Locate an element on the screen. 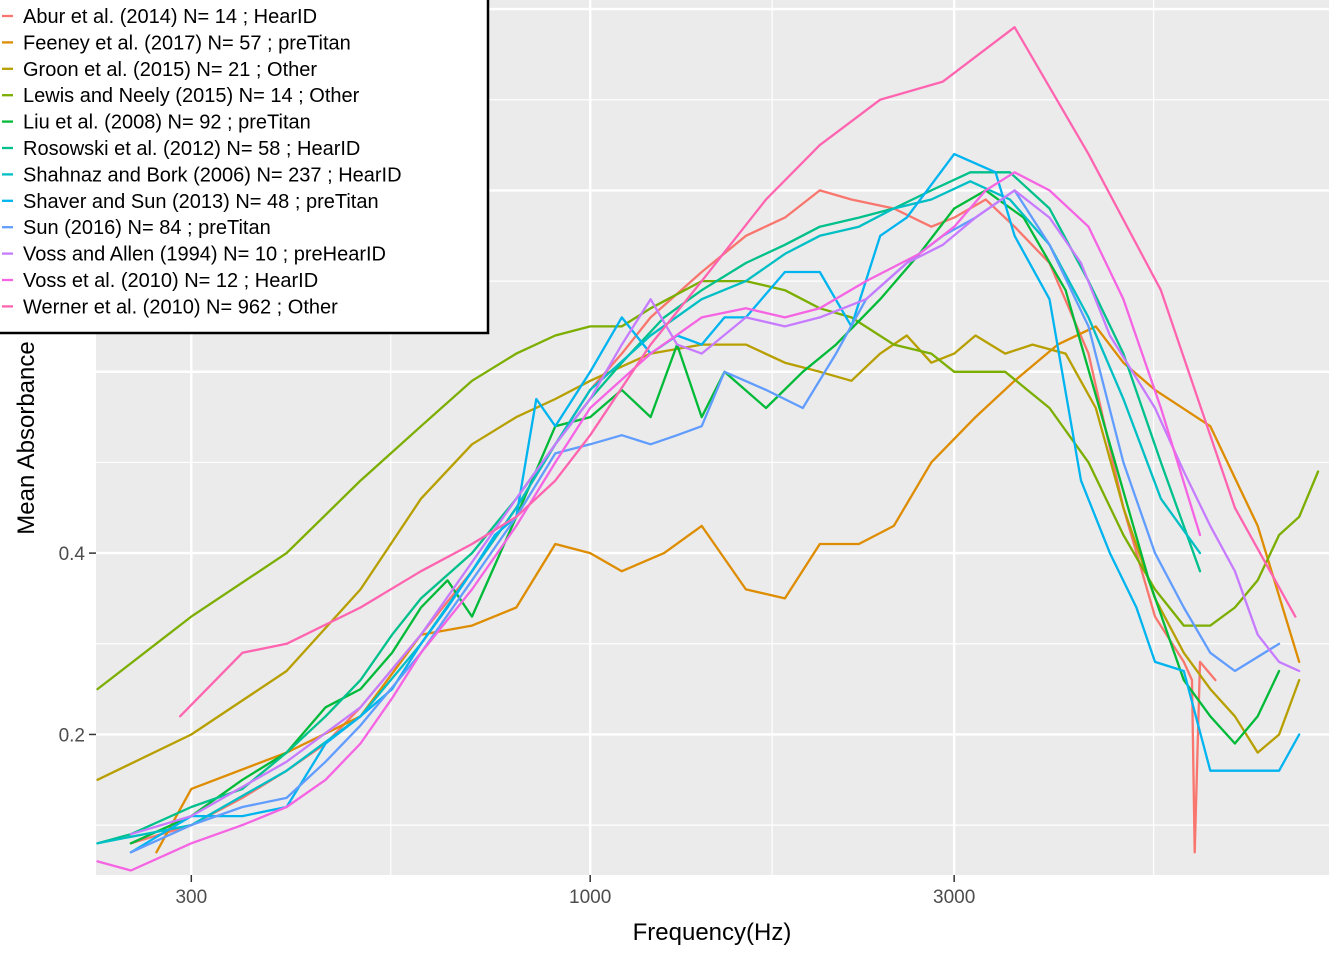 The image size is (1344, 960). y-axis-ticks: 0.2 0.4 is located at coordinates (77, 645).